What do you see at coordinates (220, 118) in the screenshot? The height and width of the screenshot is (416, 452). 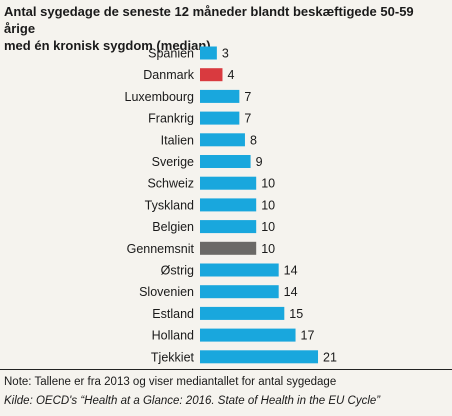 I see `bar-frankrig` at bounding box center [220, 118].